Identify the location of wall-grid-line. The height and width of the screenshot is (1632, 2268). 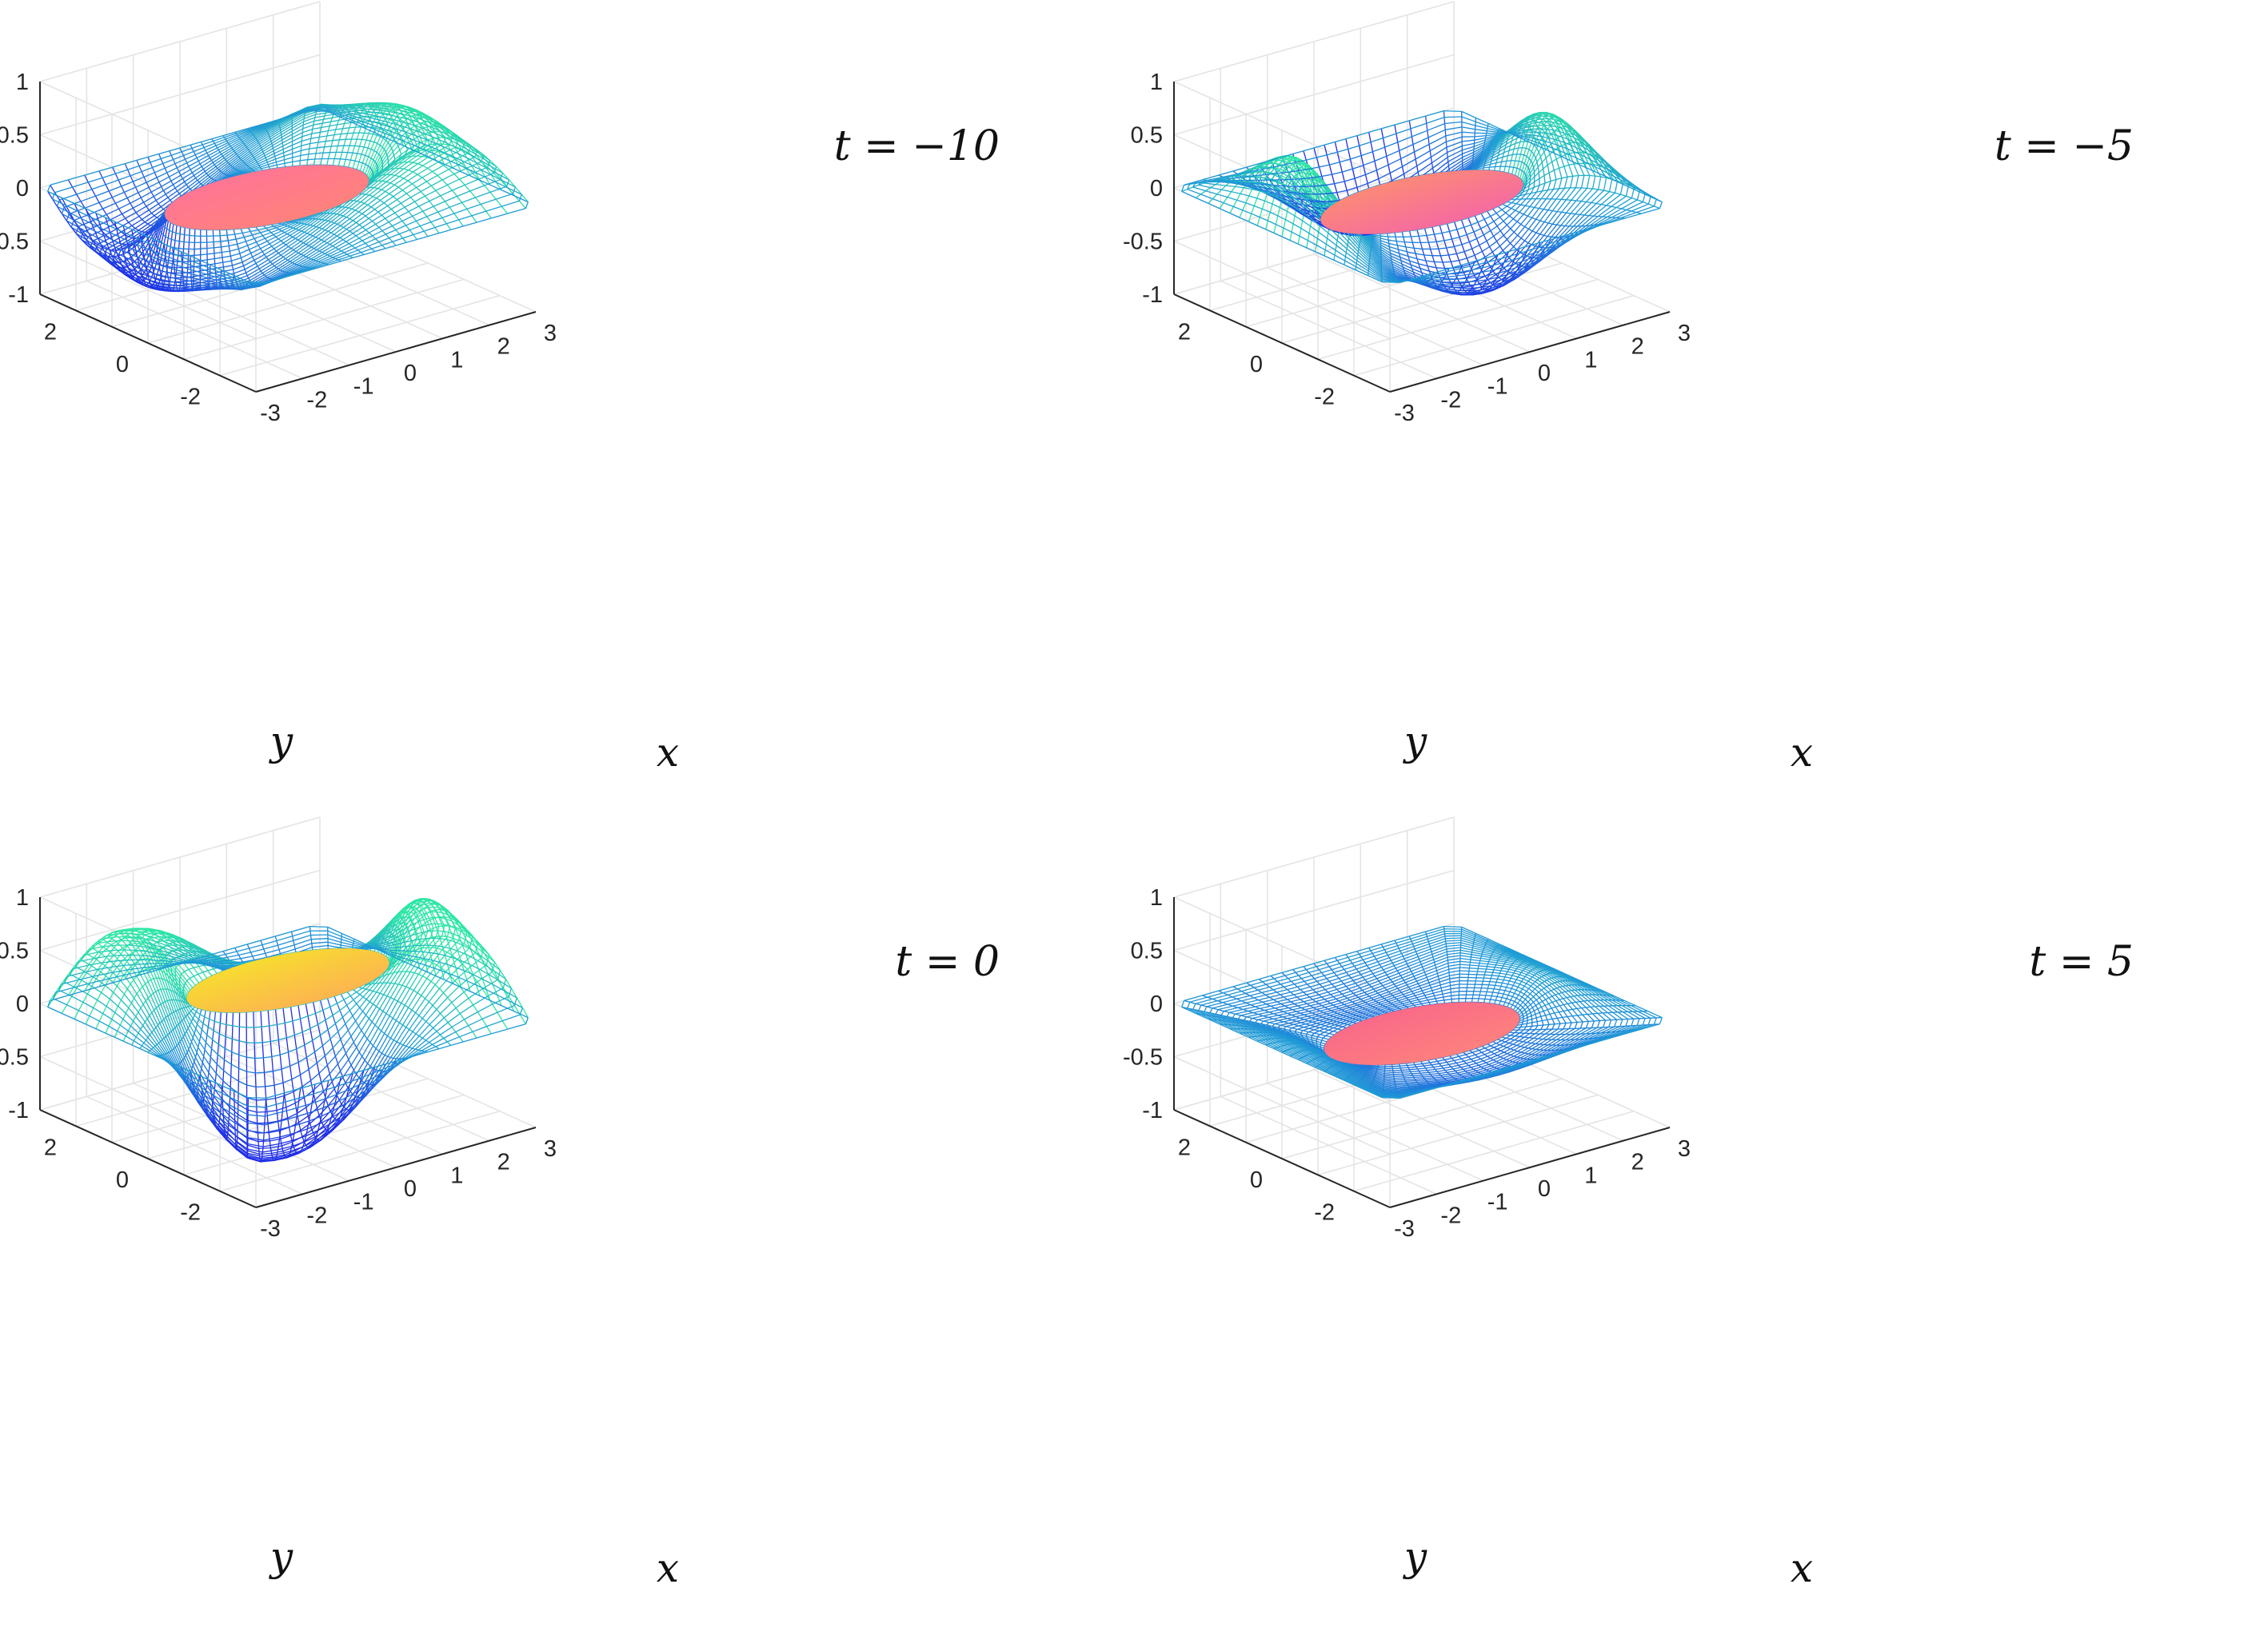
(148, 290).